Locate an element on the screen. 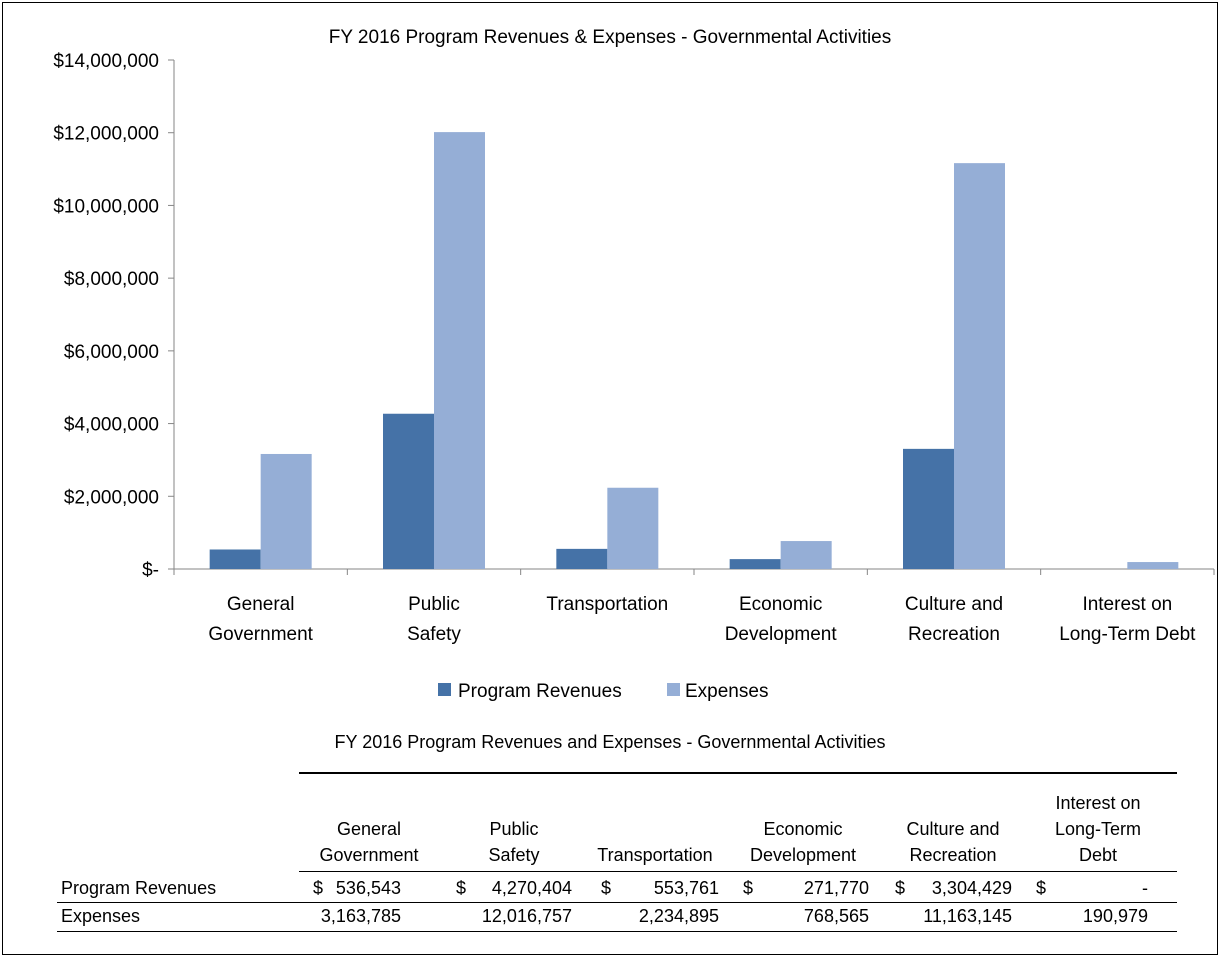 The image size is (1222, 957). table-cell: 553,761 is located at coordinates (686, 888).